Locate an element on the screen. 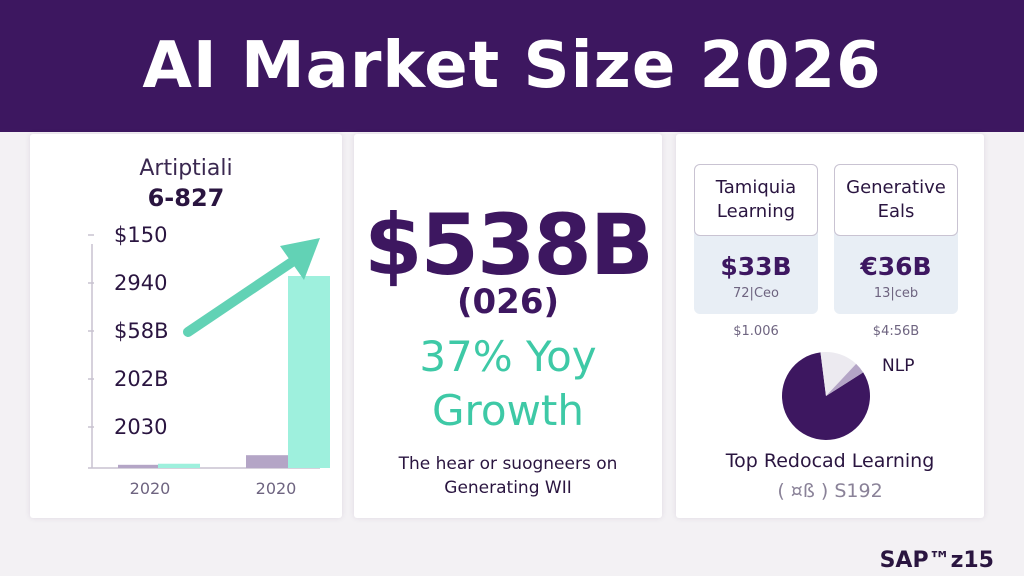  segments-title: Top Redocad Learning is located at coordinates (830, 461).